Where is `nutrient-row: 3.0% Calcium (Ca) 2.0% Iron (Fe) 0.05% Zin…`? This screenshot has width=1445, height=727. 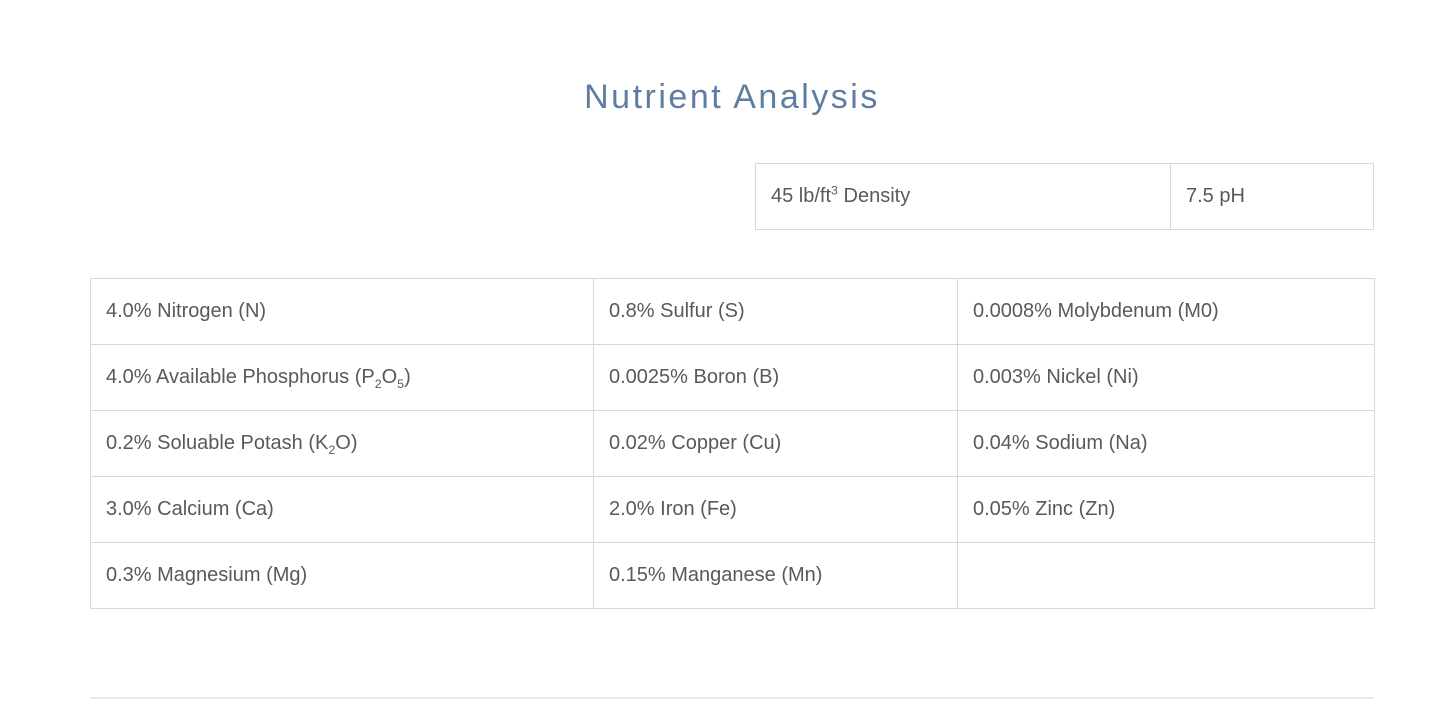 nutrient-row: 3.0% Calcium (Ca) 2.0% Iron (Fe) 0.05% Zin… is located at coordinates (732, 509).